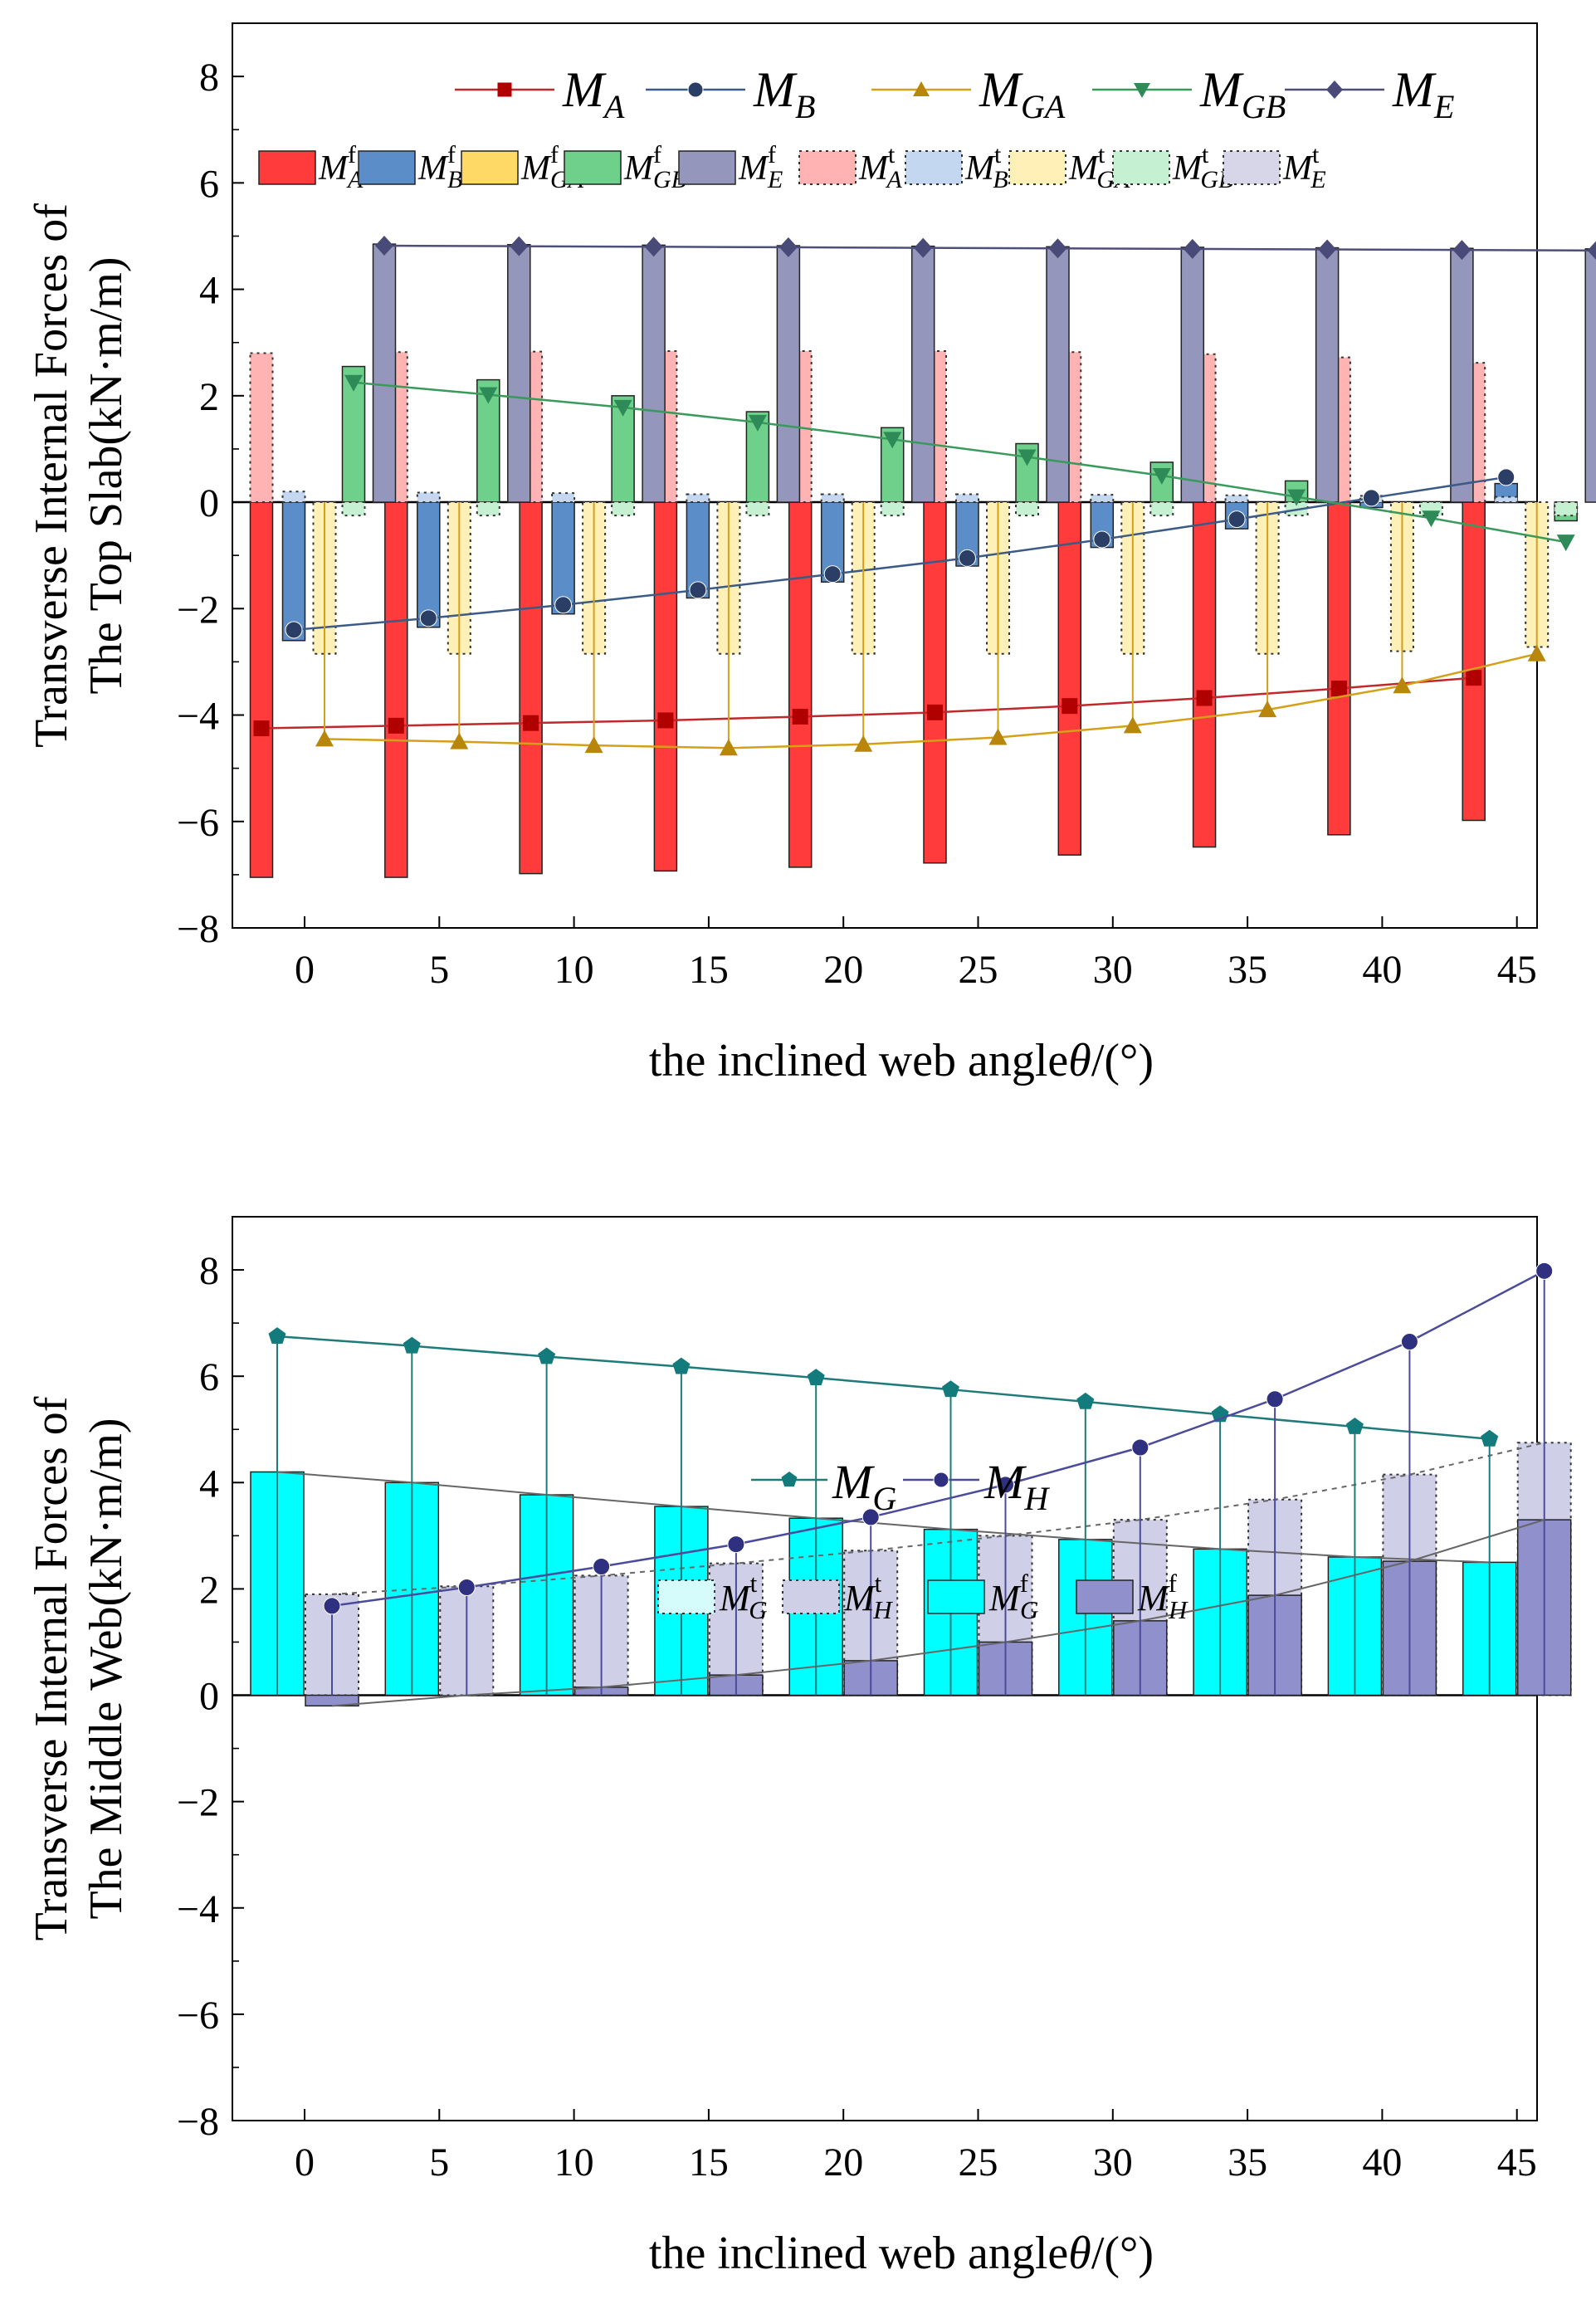 Image resolution: width=1596 pixels, height=2304 pixels. What do you see at coordinates (1247, 970) in the screenshot?
I see `x-tick-label: 35` at bounding box center [1247, 970].